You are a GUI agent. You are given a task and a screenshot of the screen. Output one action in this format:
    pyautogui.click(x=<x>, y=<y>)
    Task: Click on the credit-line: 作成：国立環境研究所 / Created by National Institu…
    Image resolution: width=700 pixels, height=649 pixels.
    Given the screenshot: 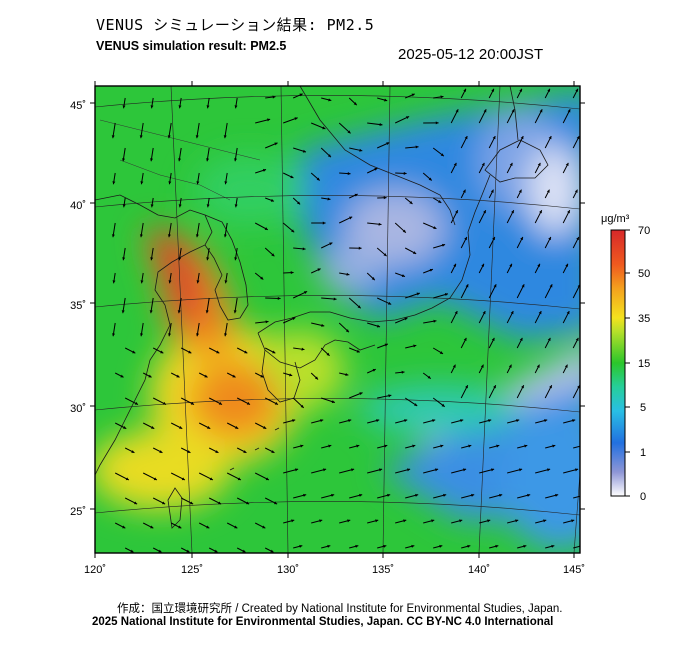 What is the action you would take?
    pyautogui.click(x=340, y=609)
    